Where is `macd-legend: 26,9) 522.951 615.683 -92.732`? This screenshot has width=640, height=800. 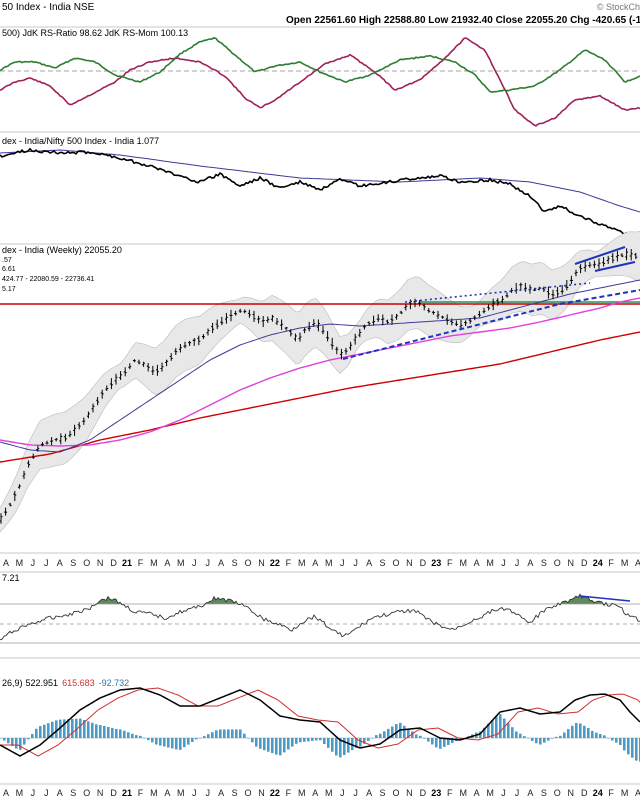
macd-legend: 26,9) 522.951 615.683 -92.732 is located at coordinates (65, 683).